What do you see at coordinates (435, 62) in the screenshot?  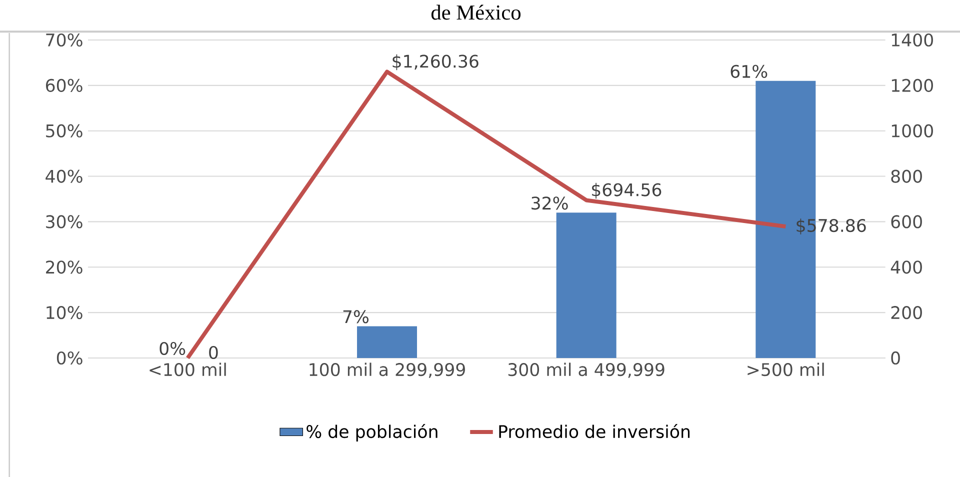 I see `data-label: $1,260.36` at bounding box center [435, 62].